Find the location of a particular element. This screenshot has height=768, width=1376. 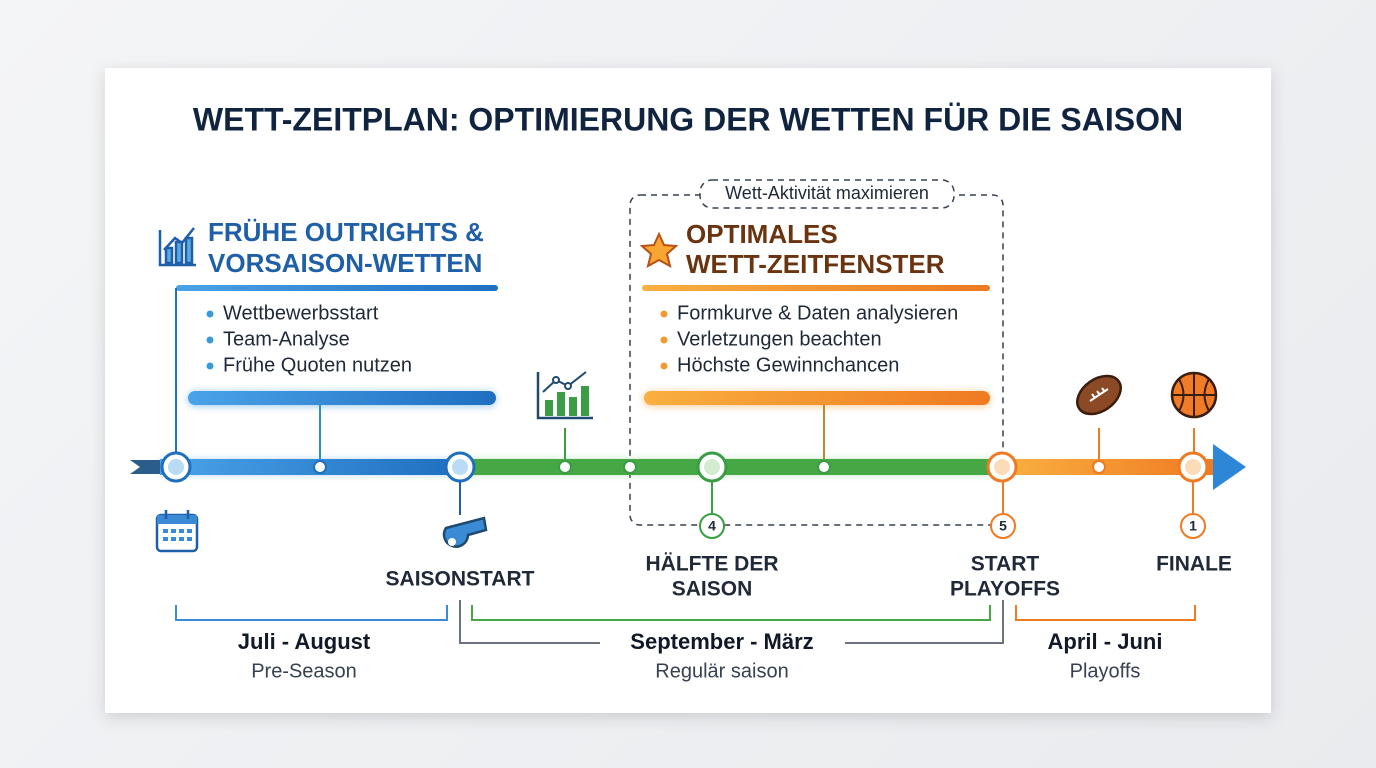

bullet-text: Wettbewerbsstart is located at coordinates (301, 313).